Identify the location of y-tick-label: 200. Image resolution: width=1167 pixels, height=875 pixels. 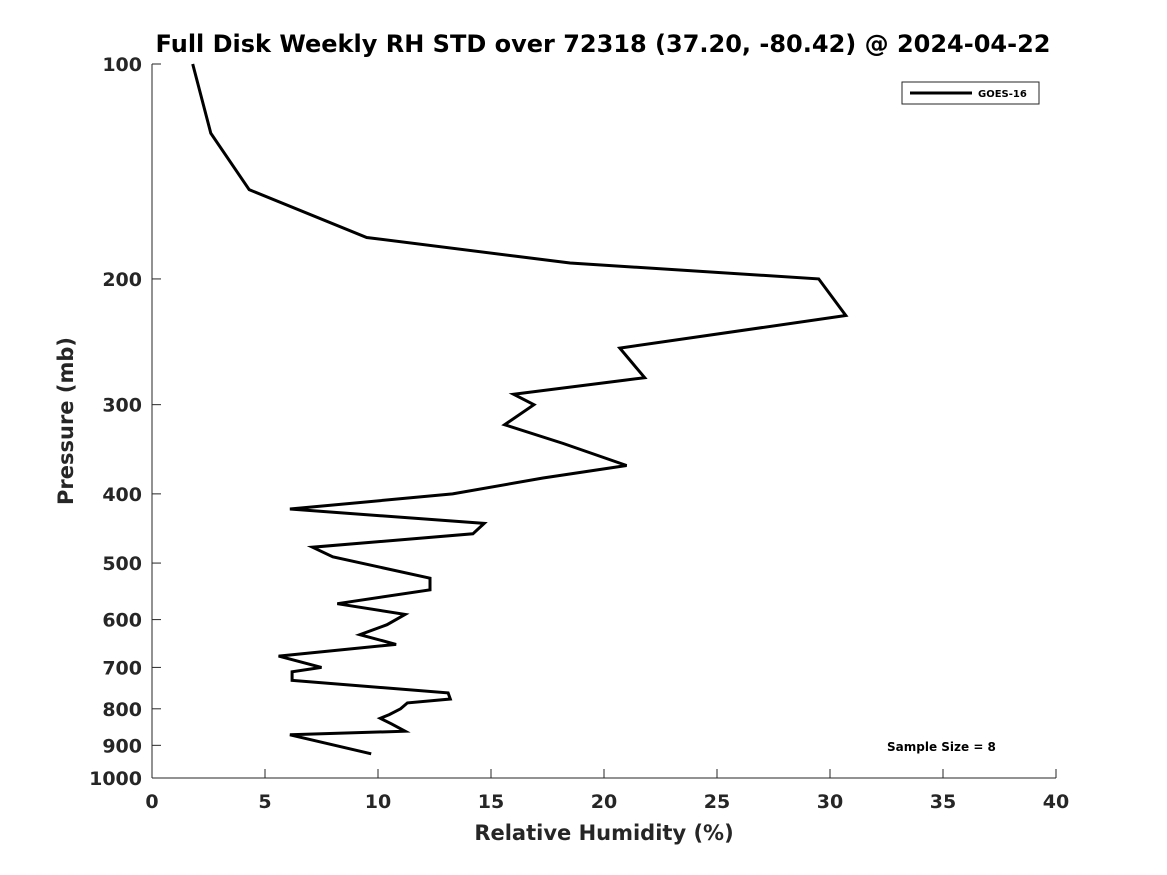
(122, 280).